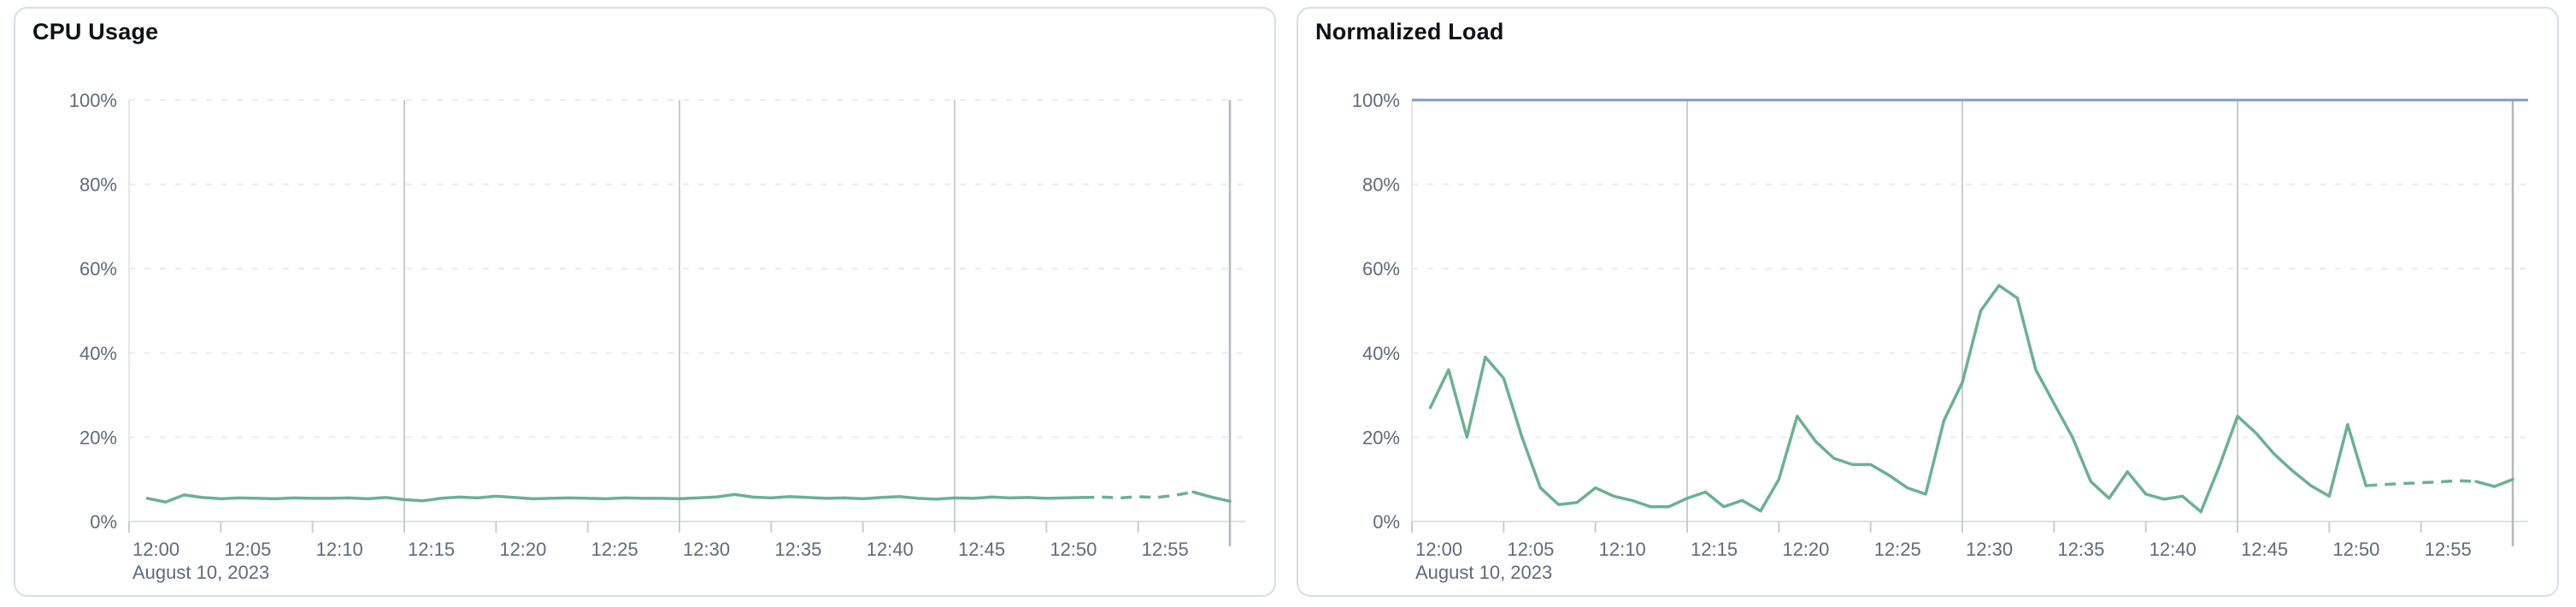  What do you see at coordinates (2421, 483) in the screenshot?
I see `normalized-load-line-projected` at bounding box center [2421, 483].